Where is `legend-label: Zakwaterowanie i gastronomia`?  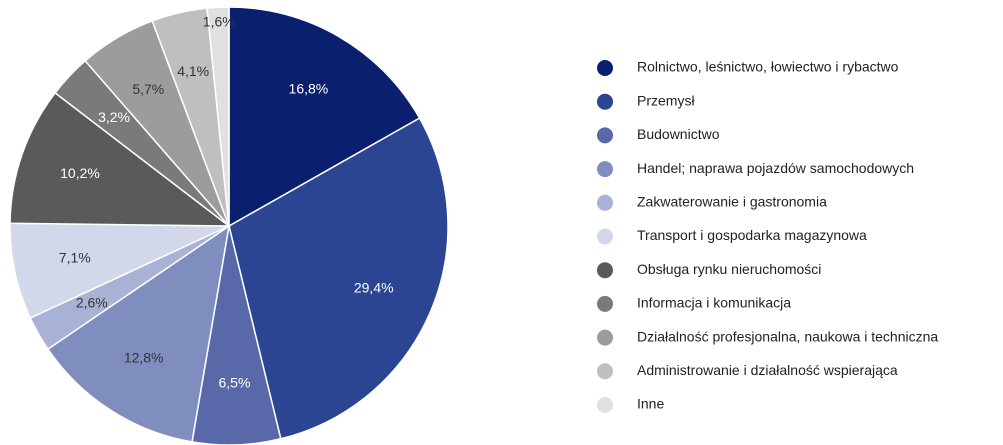
legend-label: Zakwaterowanie i gastronomia is located at coordinates (732, 202).